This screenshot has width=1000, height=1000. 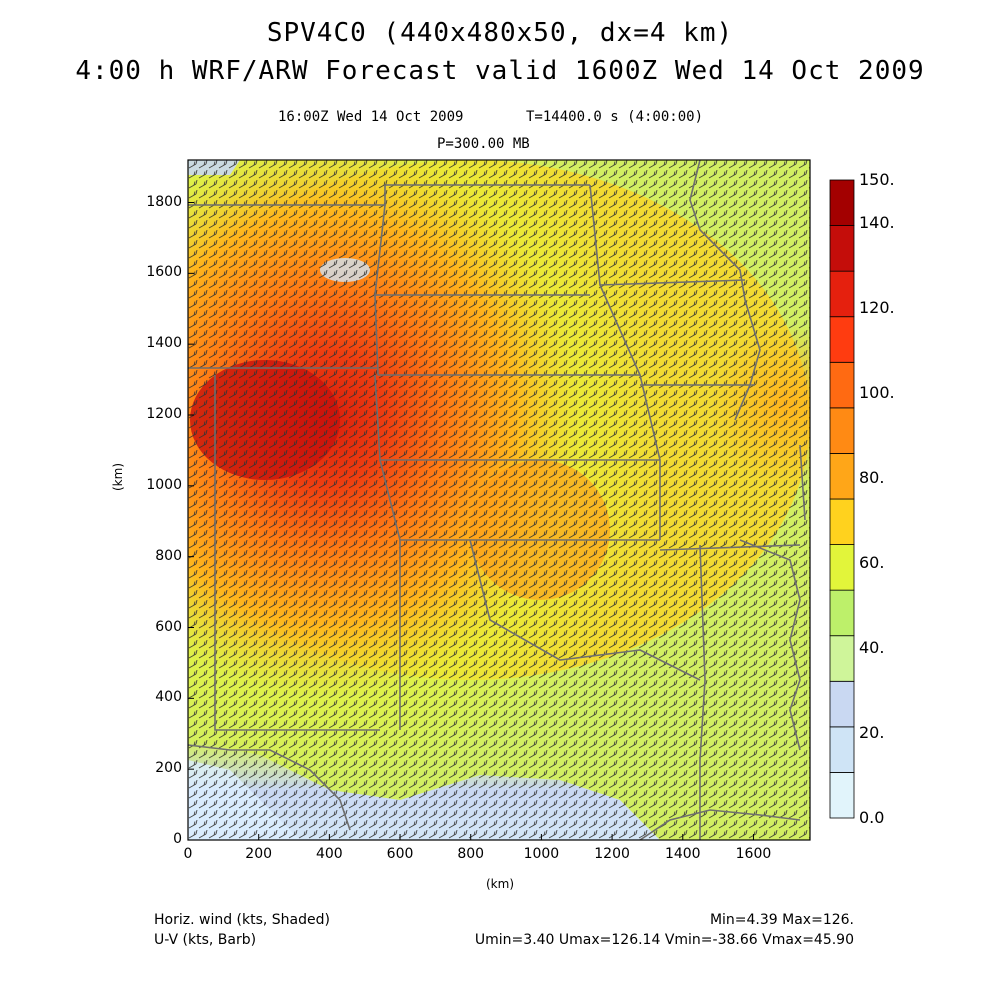 I want to click on colorbar-label: 150., so click(x=877, y=179).